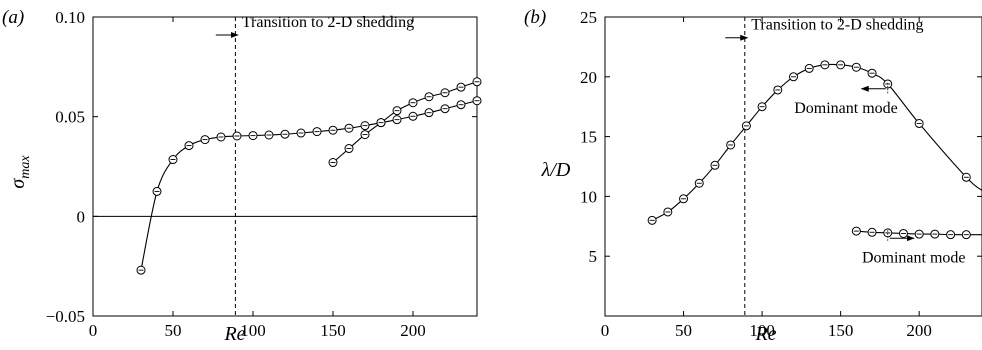  What do you see at coordinates (765, 334) in the screenshot?
I see `panel-b-xlabel: Re` at bounding box center [765, 334].